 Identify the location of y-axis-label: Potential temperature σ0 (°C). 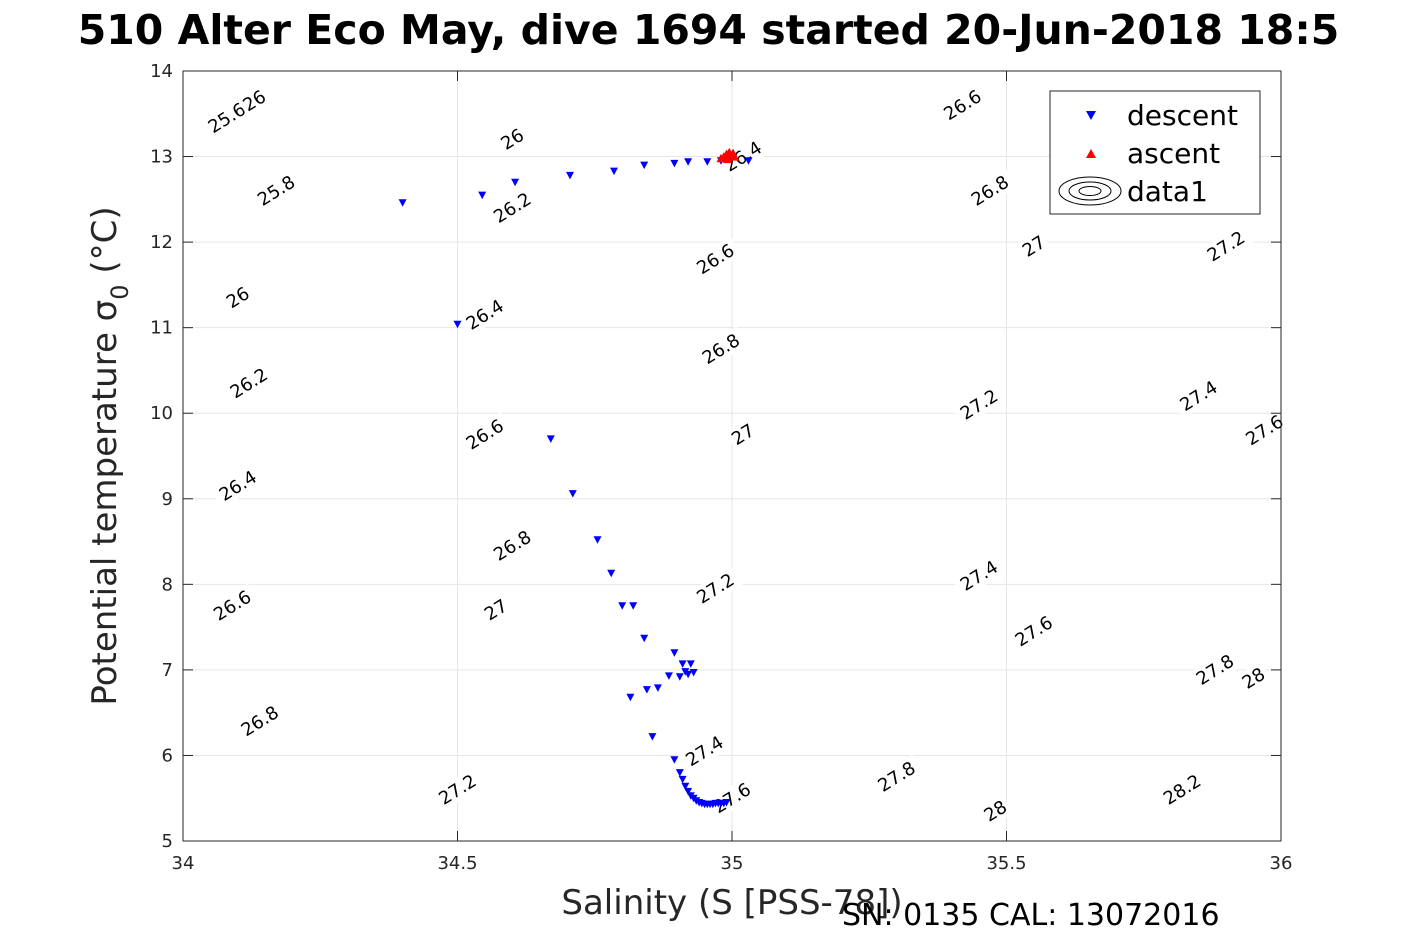
(109, 455).